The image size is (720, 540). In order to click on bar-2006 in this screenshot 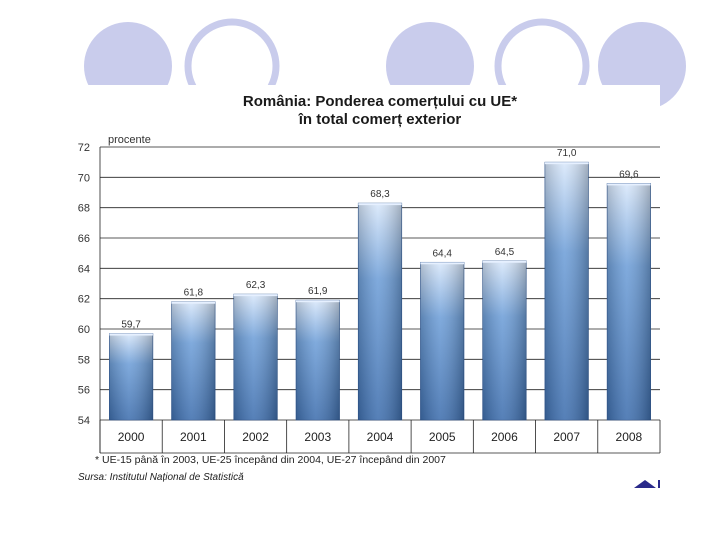, I will do `click(504, 340)`.